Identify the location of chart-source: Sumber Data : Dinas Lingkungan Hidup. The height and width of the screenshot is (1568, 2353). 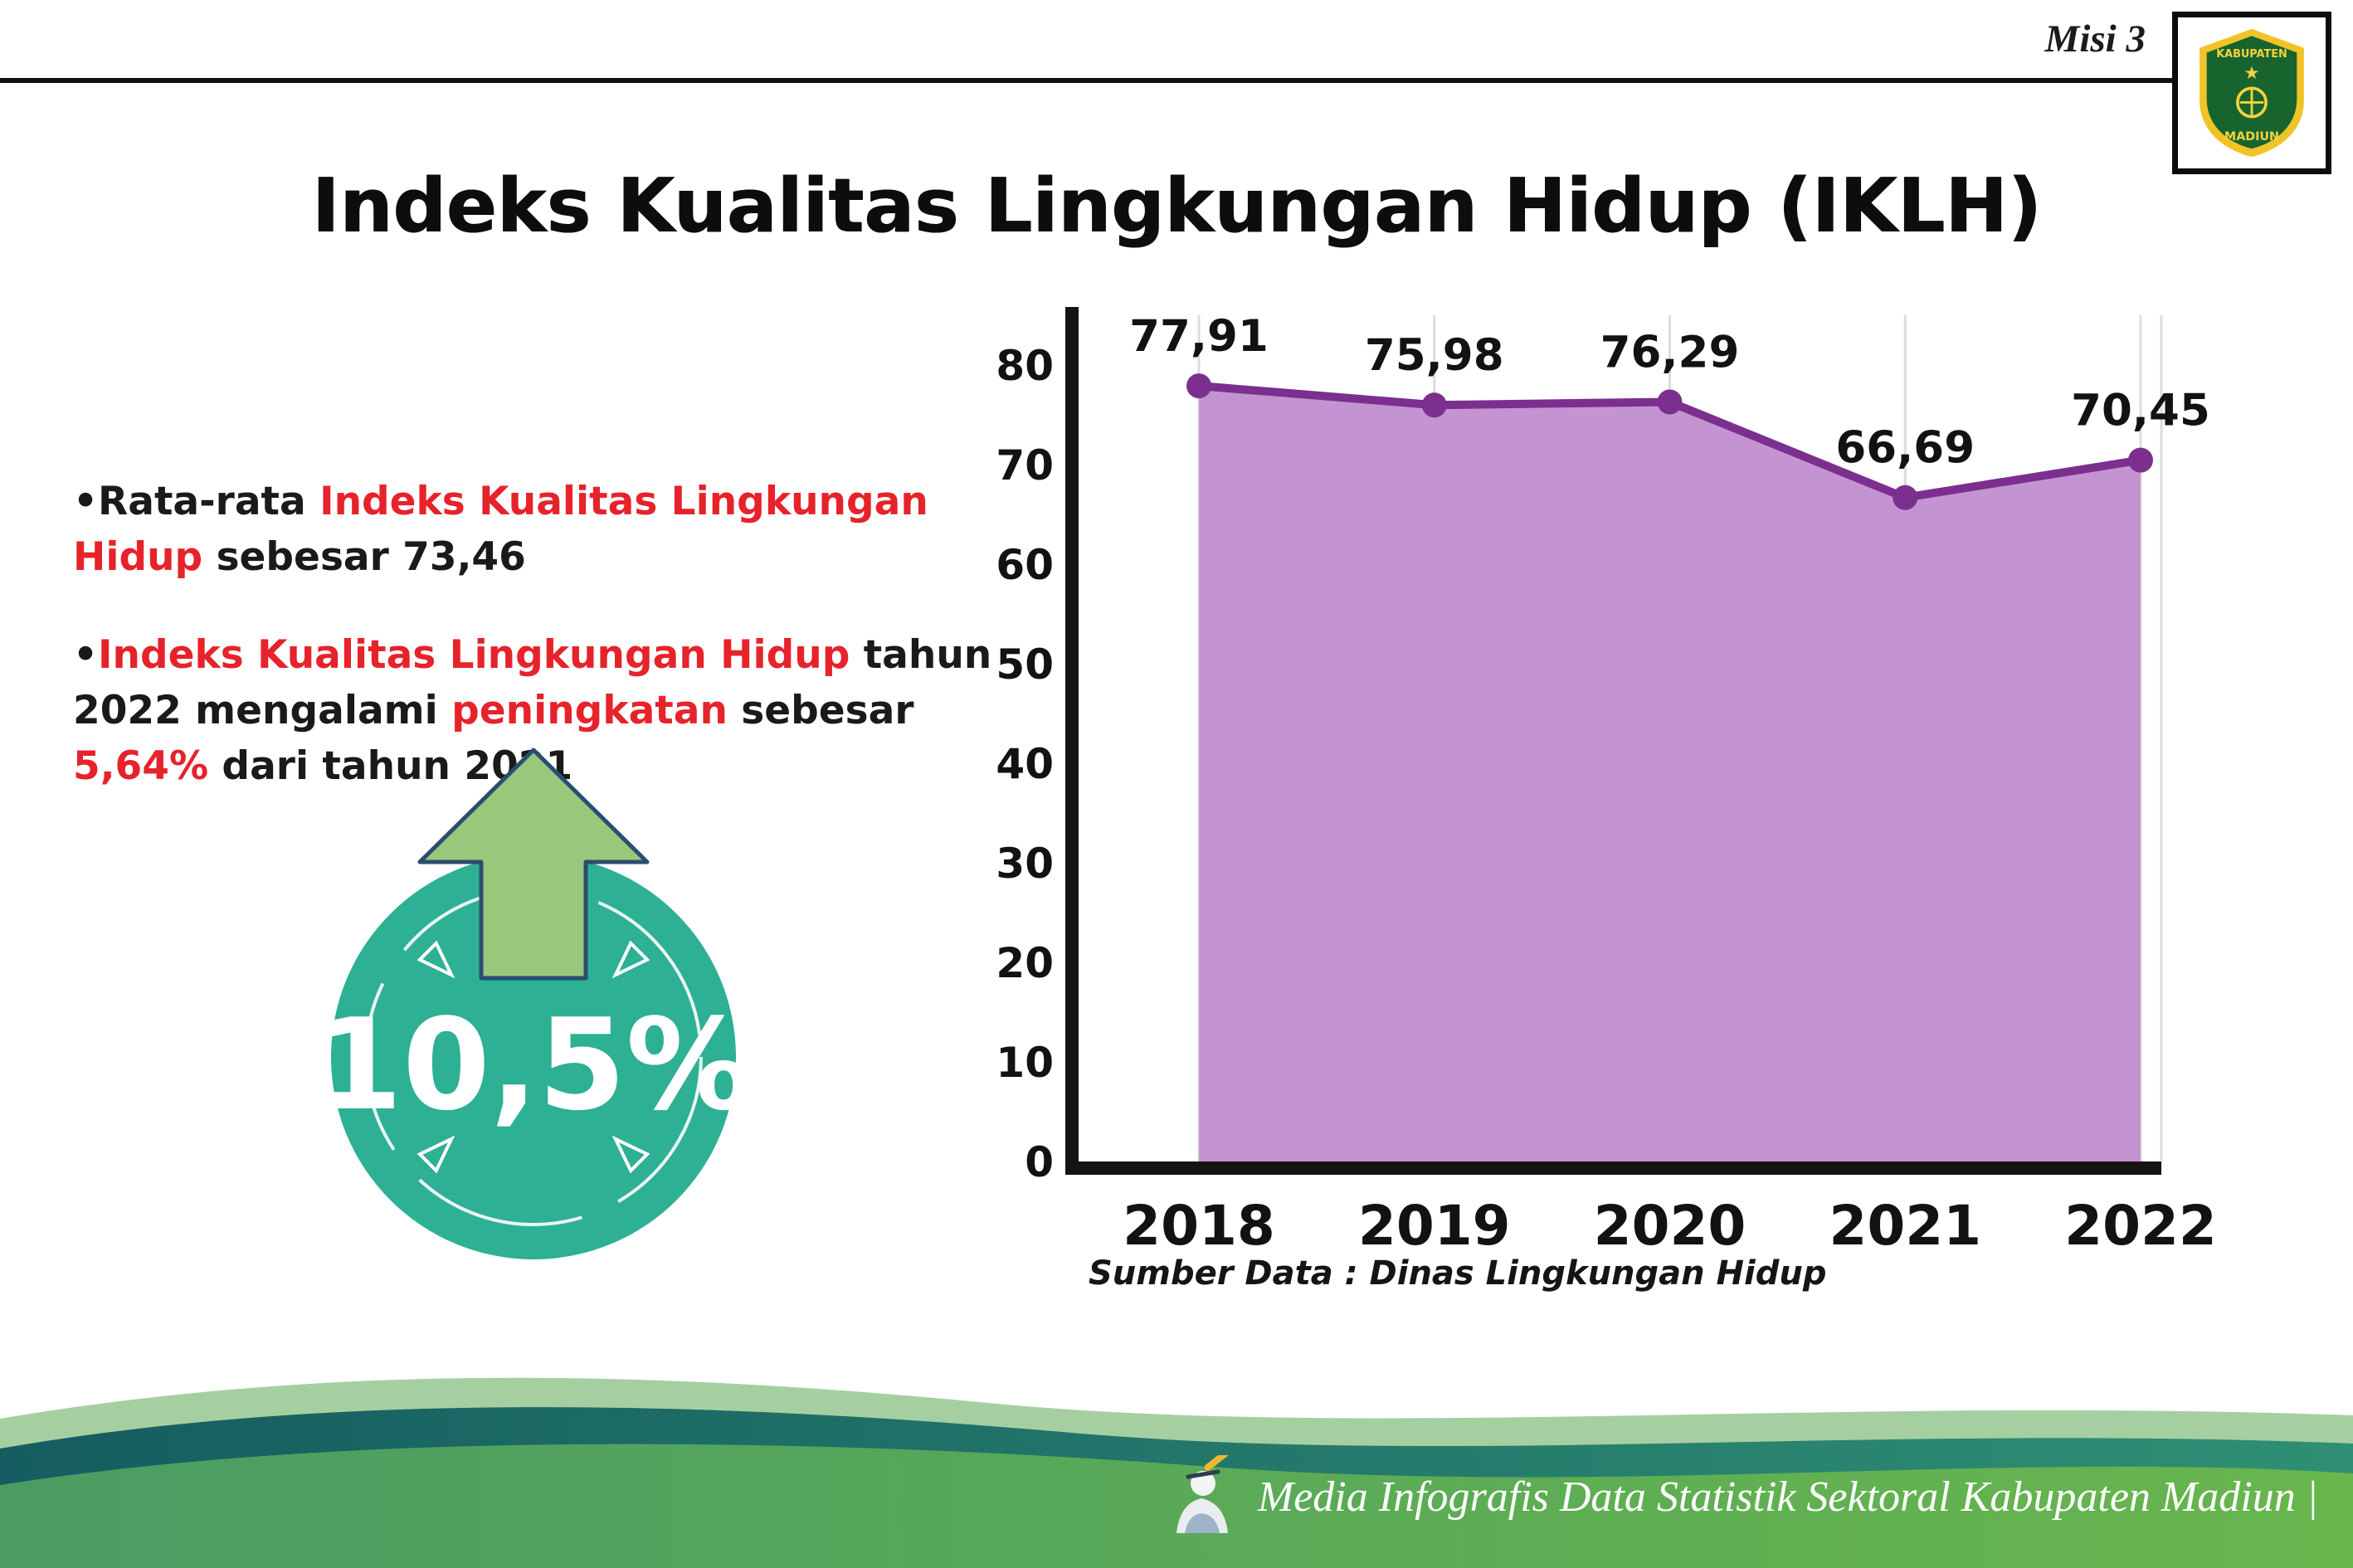
(1458, 1273).